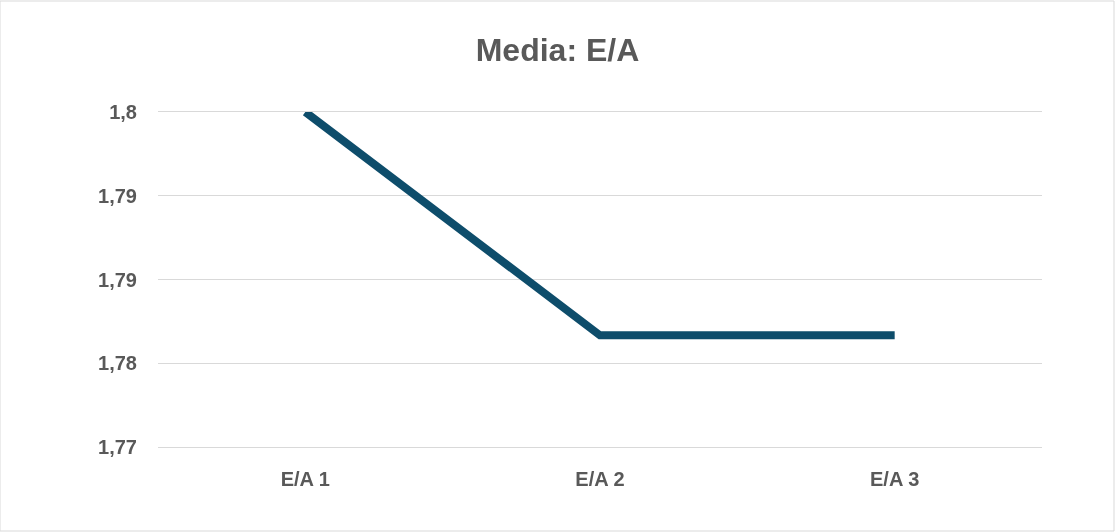  I want to click on x-tick-label: E/A 1, so click(305, 479).